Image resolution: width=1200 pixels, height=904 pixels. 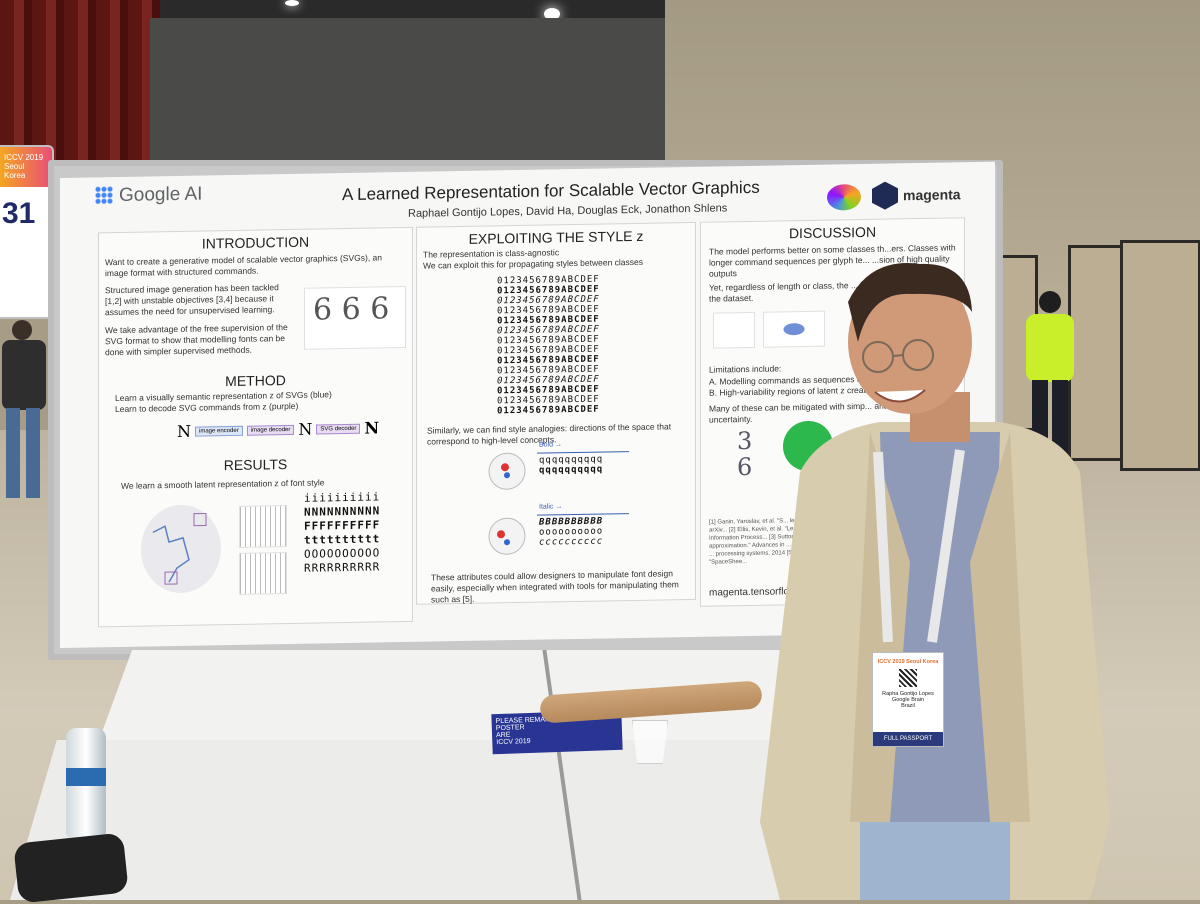 What do you see at coordinates (908, 739) in the screenshot?
I see `badge-type: FULL PASSPORT` at bounding box center [908, 739].